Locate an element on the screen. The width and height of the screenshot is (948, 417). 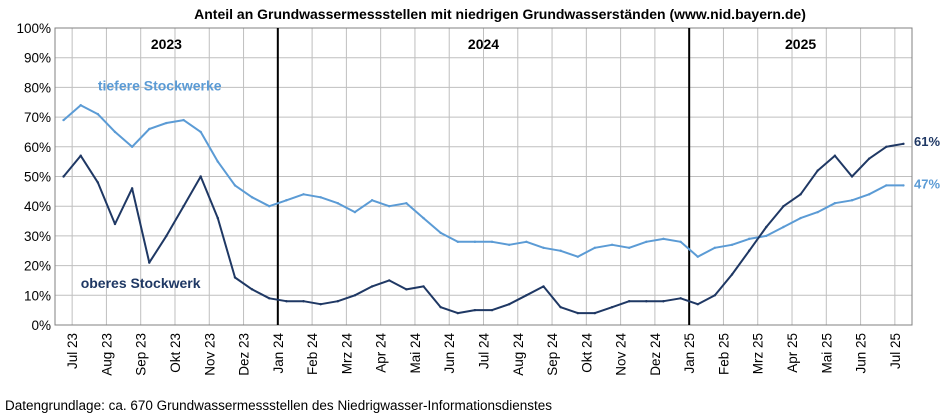
x-tick-label: Feb 25 is located at coordinates (723, 354).